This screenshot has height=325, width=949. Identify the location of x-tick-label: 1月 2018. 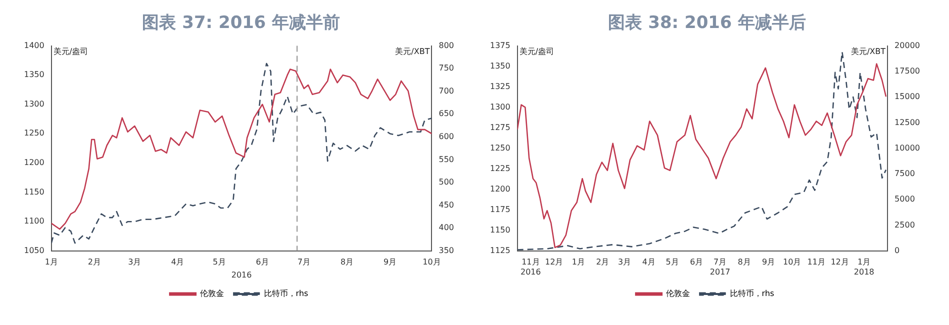
(864, 267).